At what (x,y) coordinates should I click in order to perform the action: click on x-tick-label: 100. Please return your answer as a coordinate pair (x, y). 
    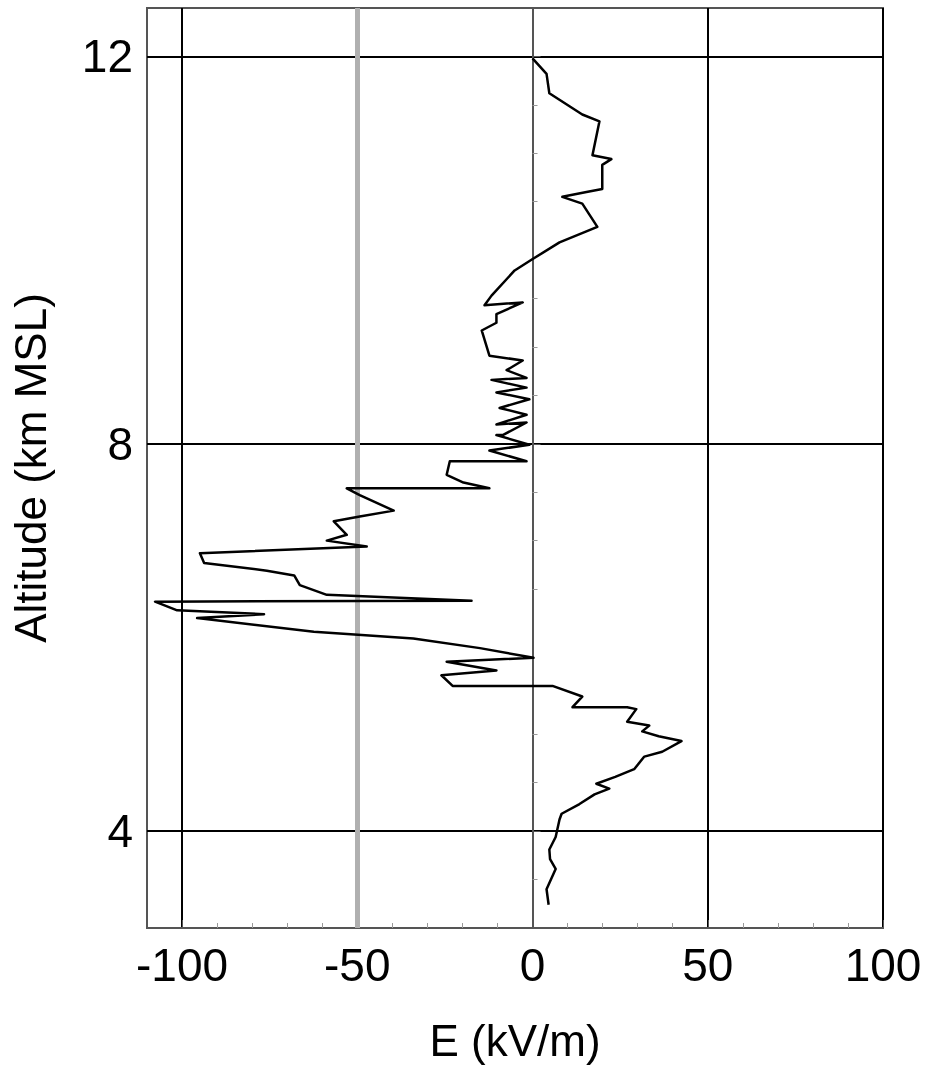
    Looking at the image, I should click on (883, 965).